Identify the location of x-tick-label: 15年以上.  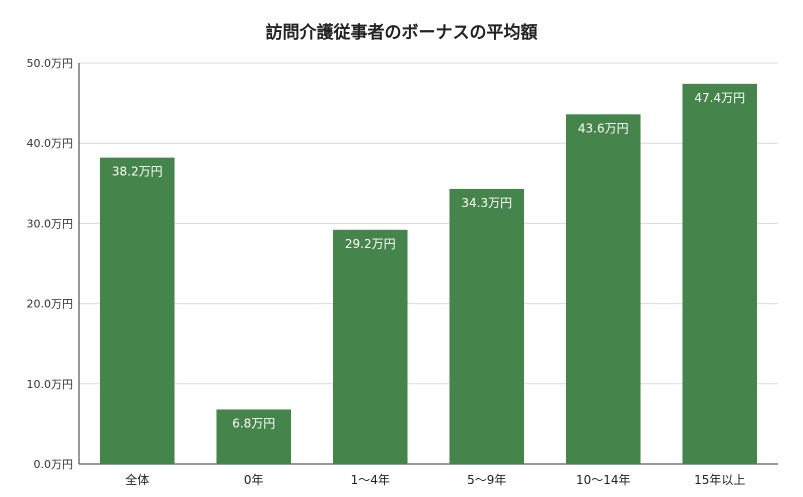
(719, 480).